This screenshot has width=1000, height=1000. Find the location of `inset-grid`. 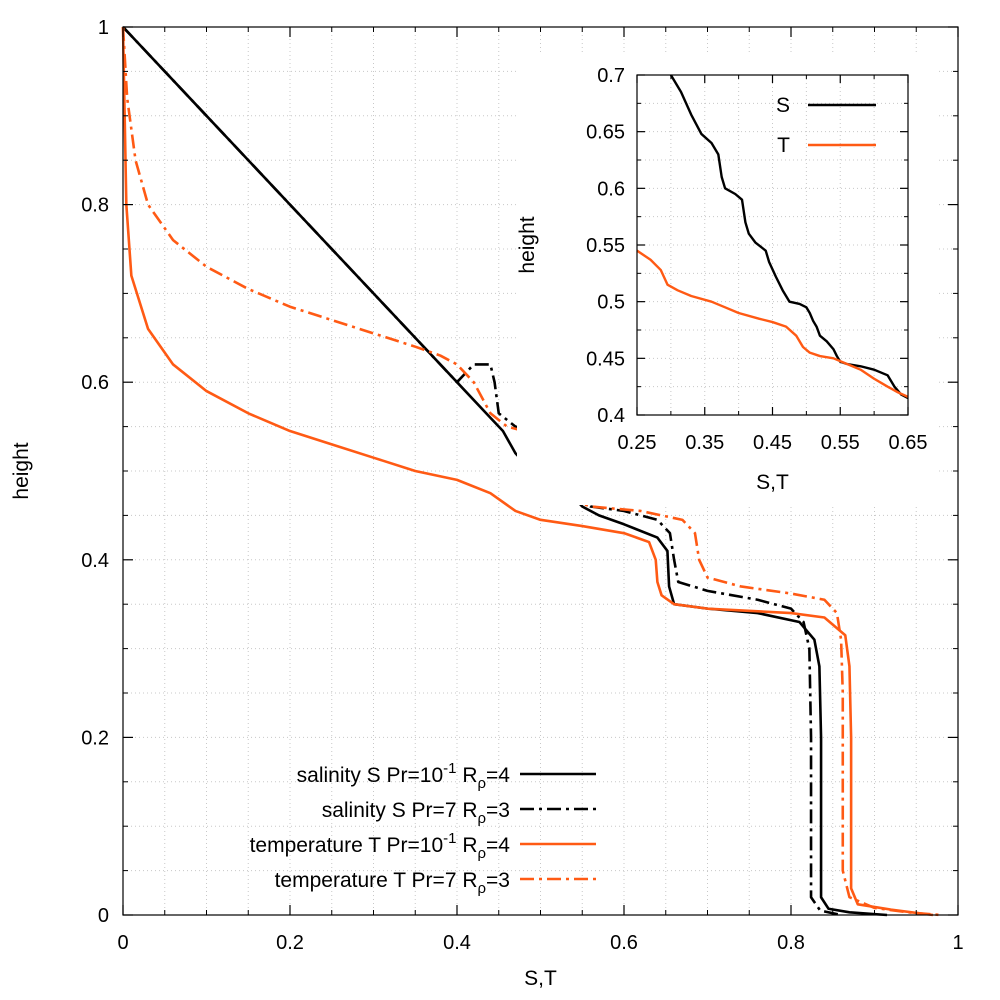

inset-grid is located at coordinates (772, 245).